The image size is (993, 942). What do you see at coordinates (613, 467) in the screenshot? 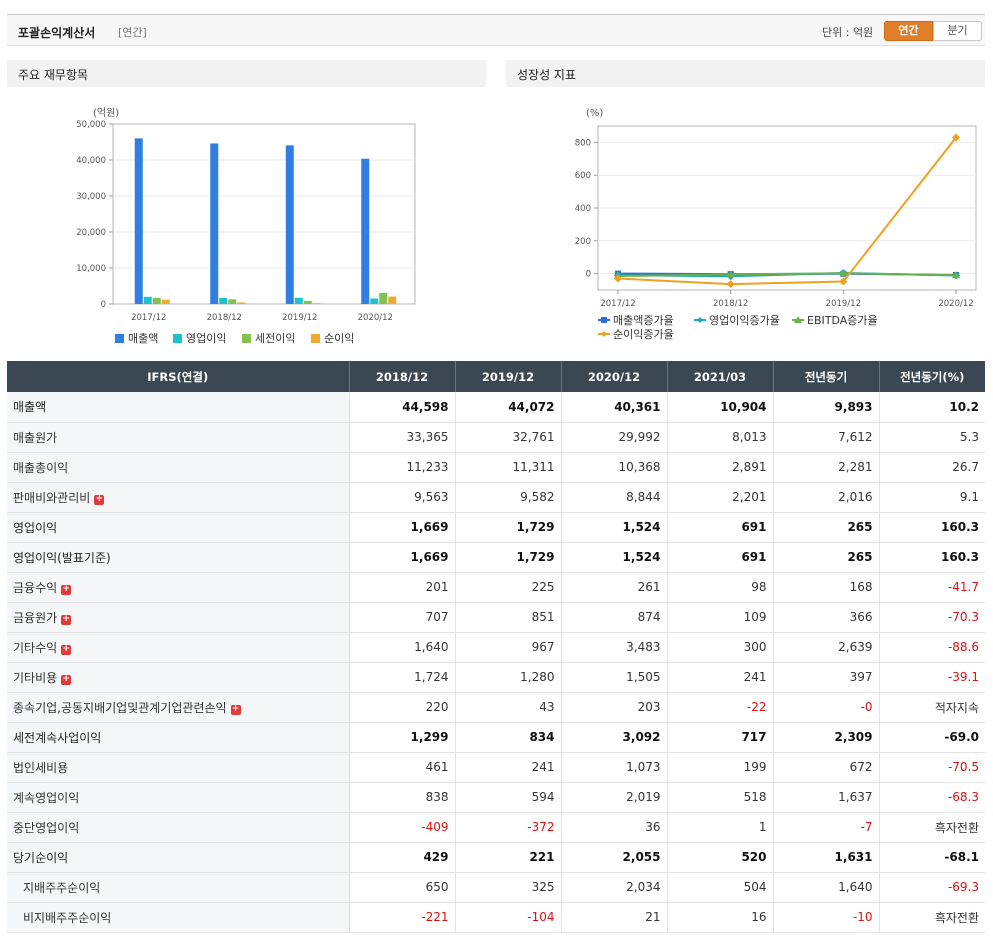
I see `table-cell: 10,368` at bounding box center [613, 467].